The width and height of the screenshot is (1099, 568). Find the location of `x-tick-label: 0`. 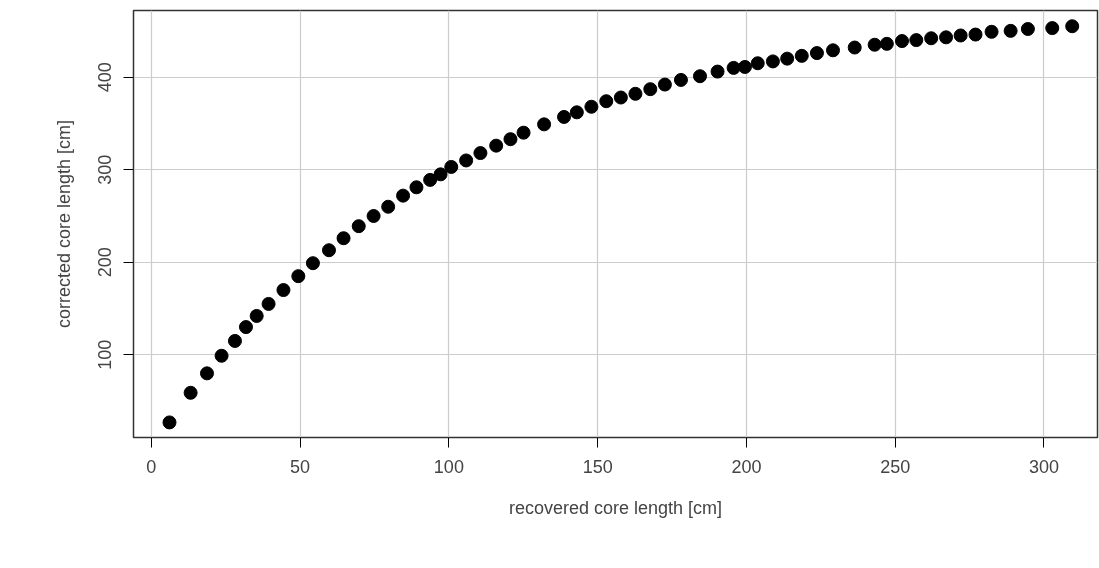

x-tick-label: 0 is located at coordinates (151, 466).